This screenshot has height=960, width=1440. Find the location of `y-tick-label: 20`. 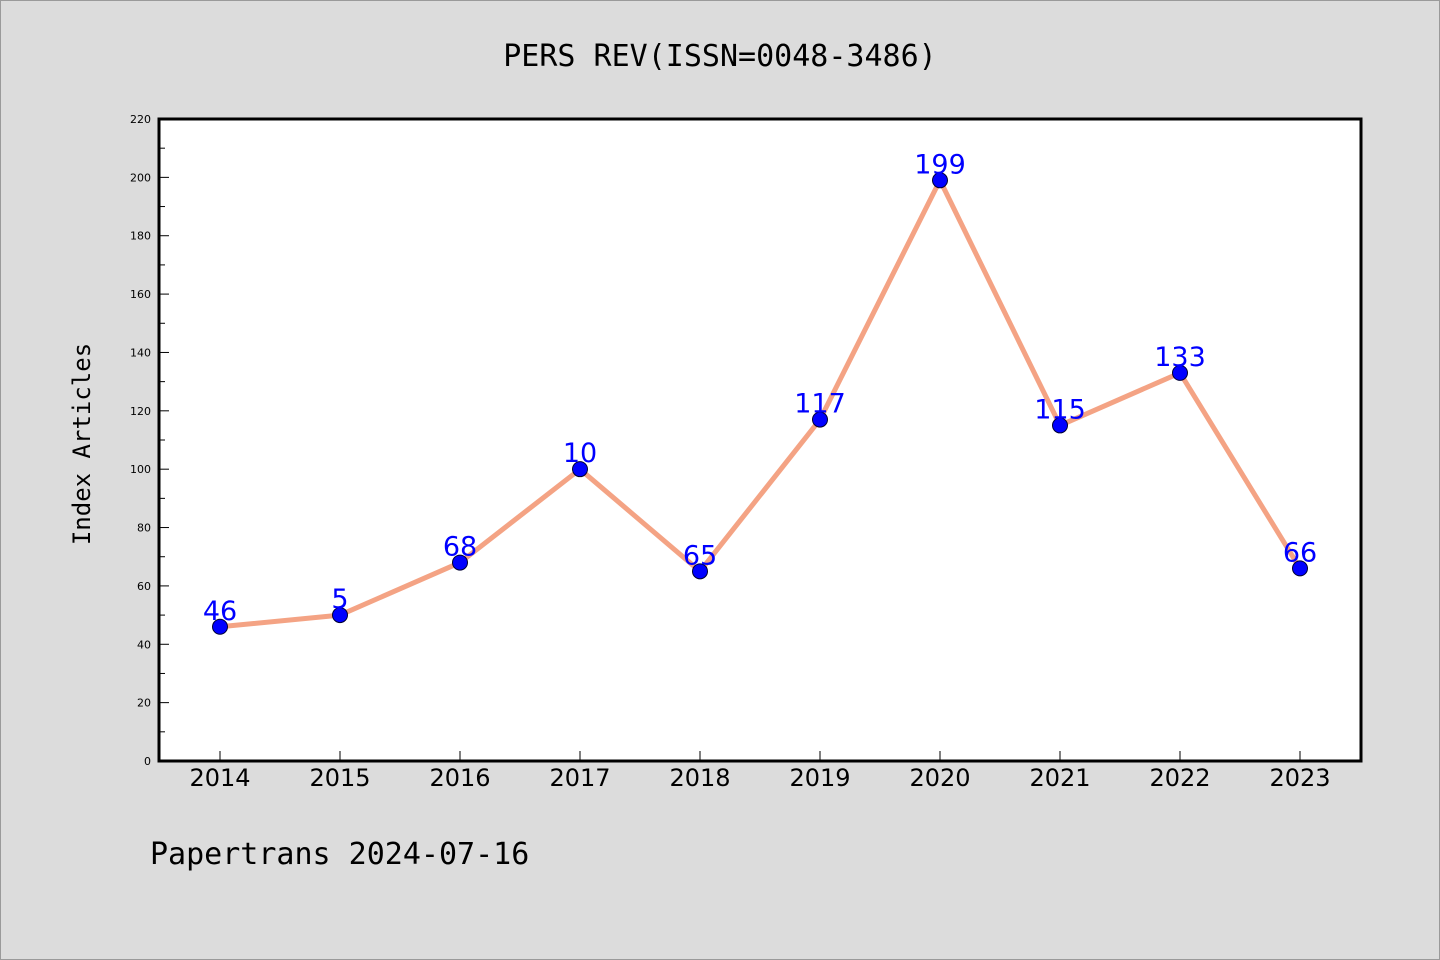

y-tick-label: 20 is located at coordinates (144, 703).